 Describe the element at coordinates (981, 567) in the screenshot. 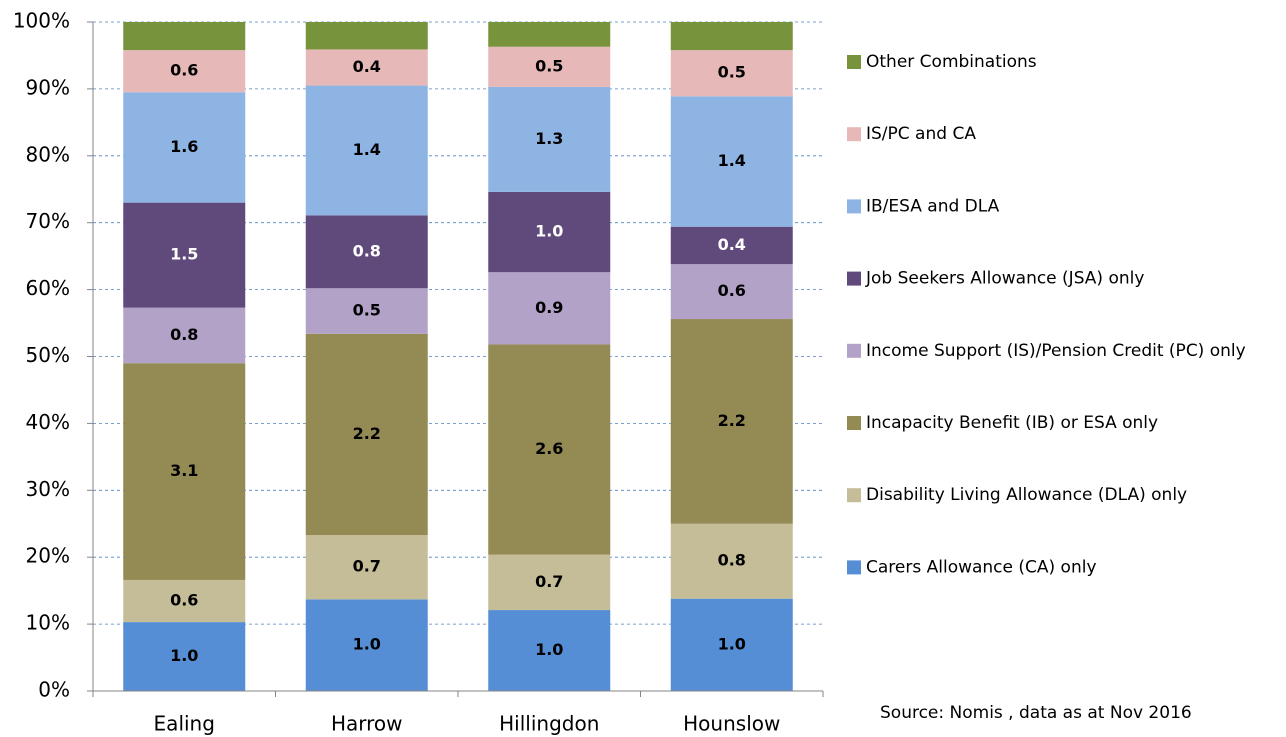

I see `legend-label: Carers Allowance (CA) only` at that location.